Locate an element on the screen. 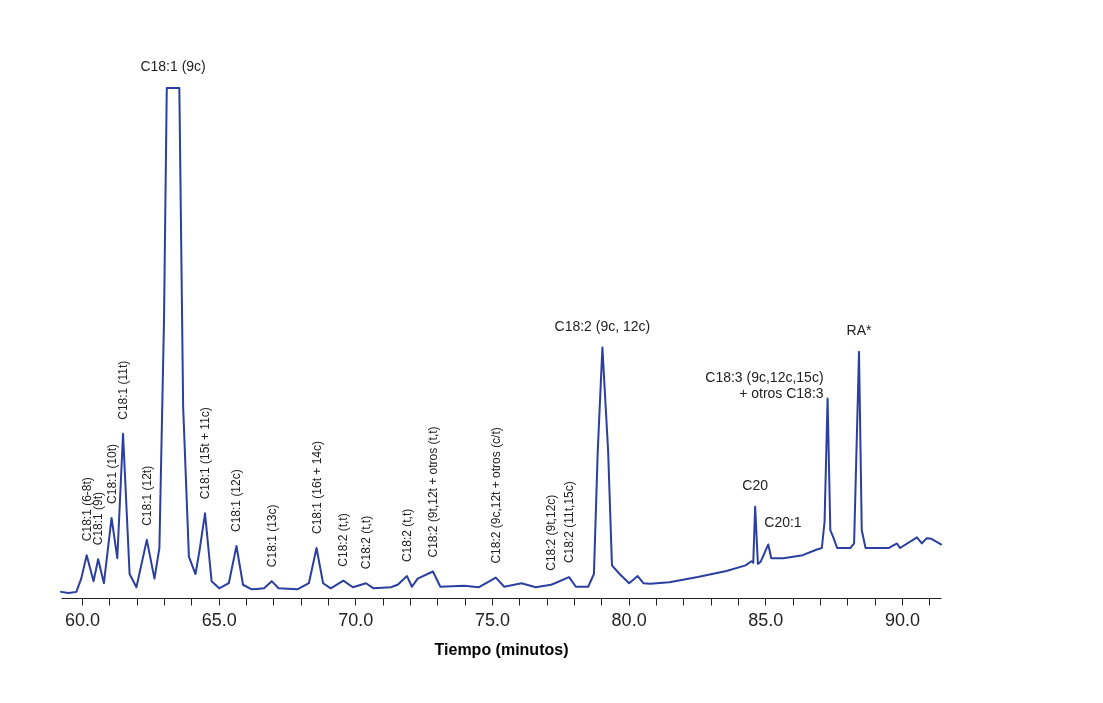 Image resolution: width=1103 pixels, height=703 pixels. annotation: C18:2 (9t,12c) is located at coordinates (551, 532).